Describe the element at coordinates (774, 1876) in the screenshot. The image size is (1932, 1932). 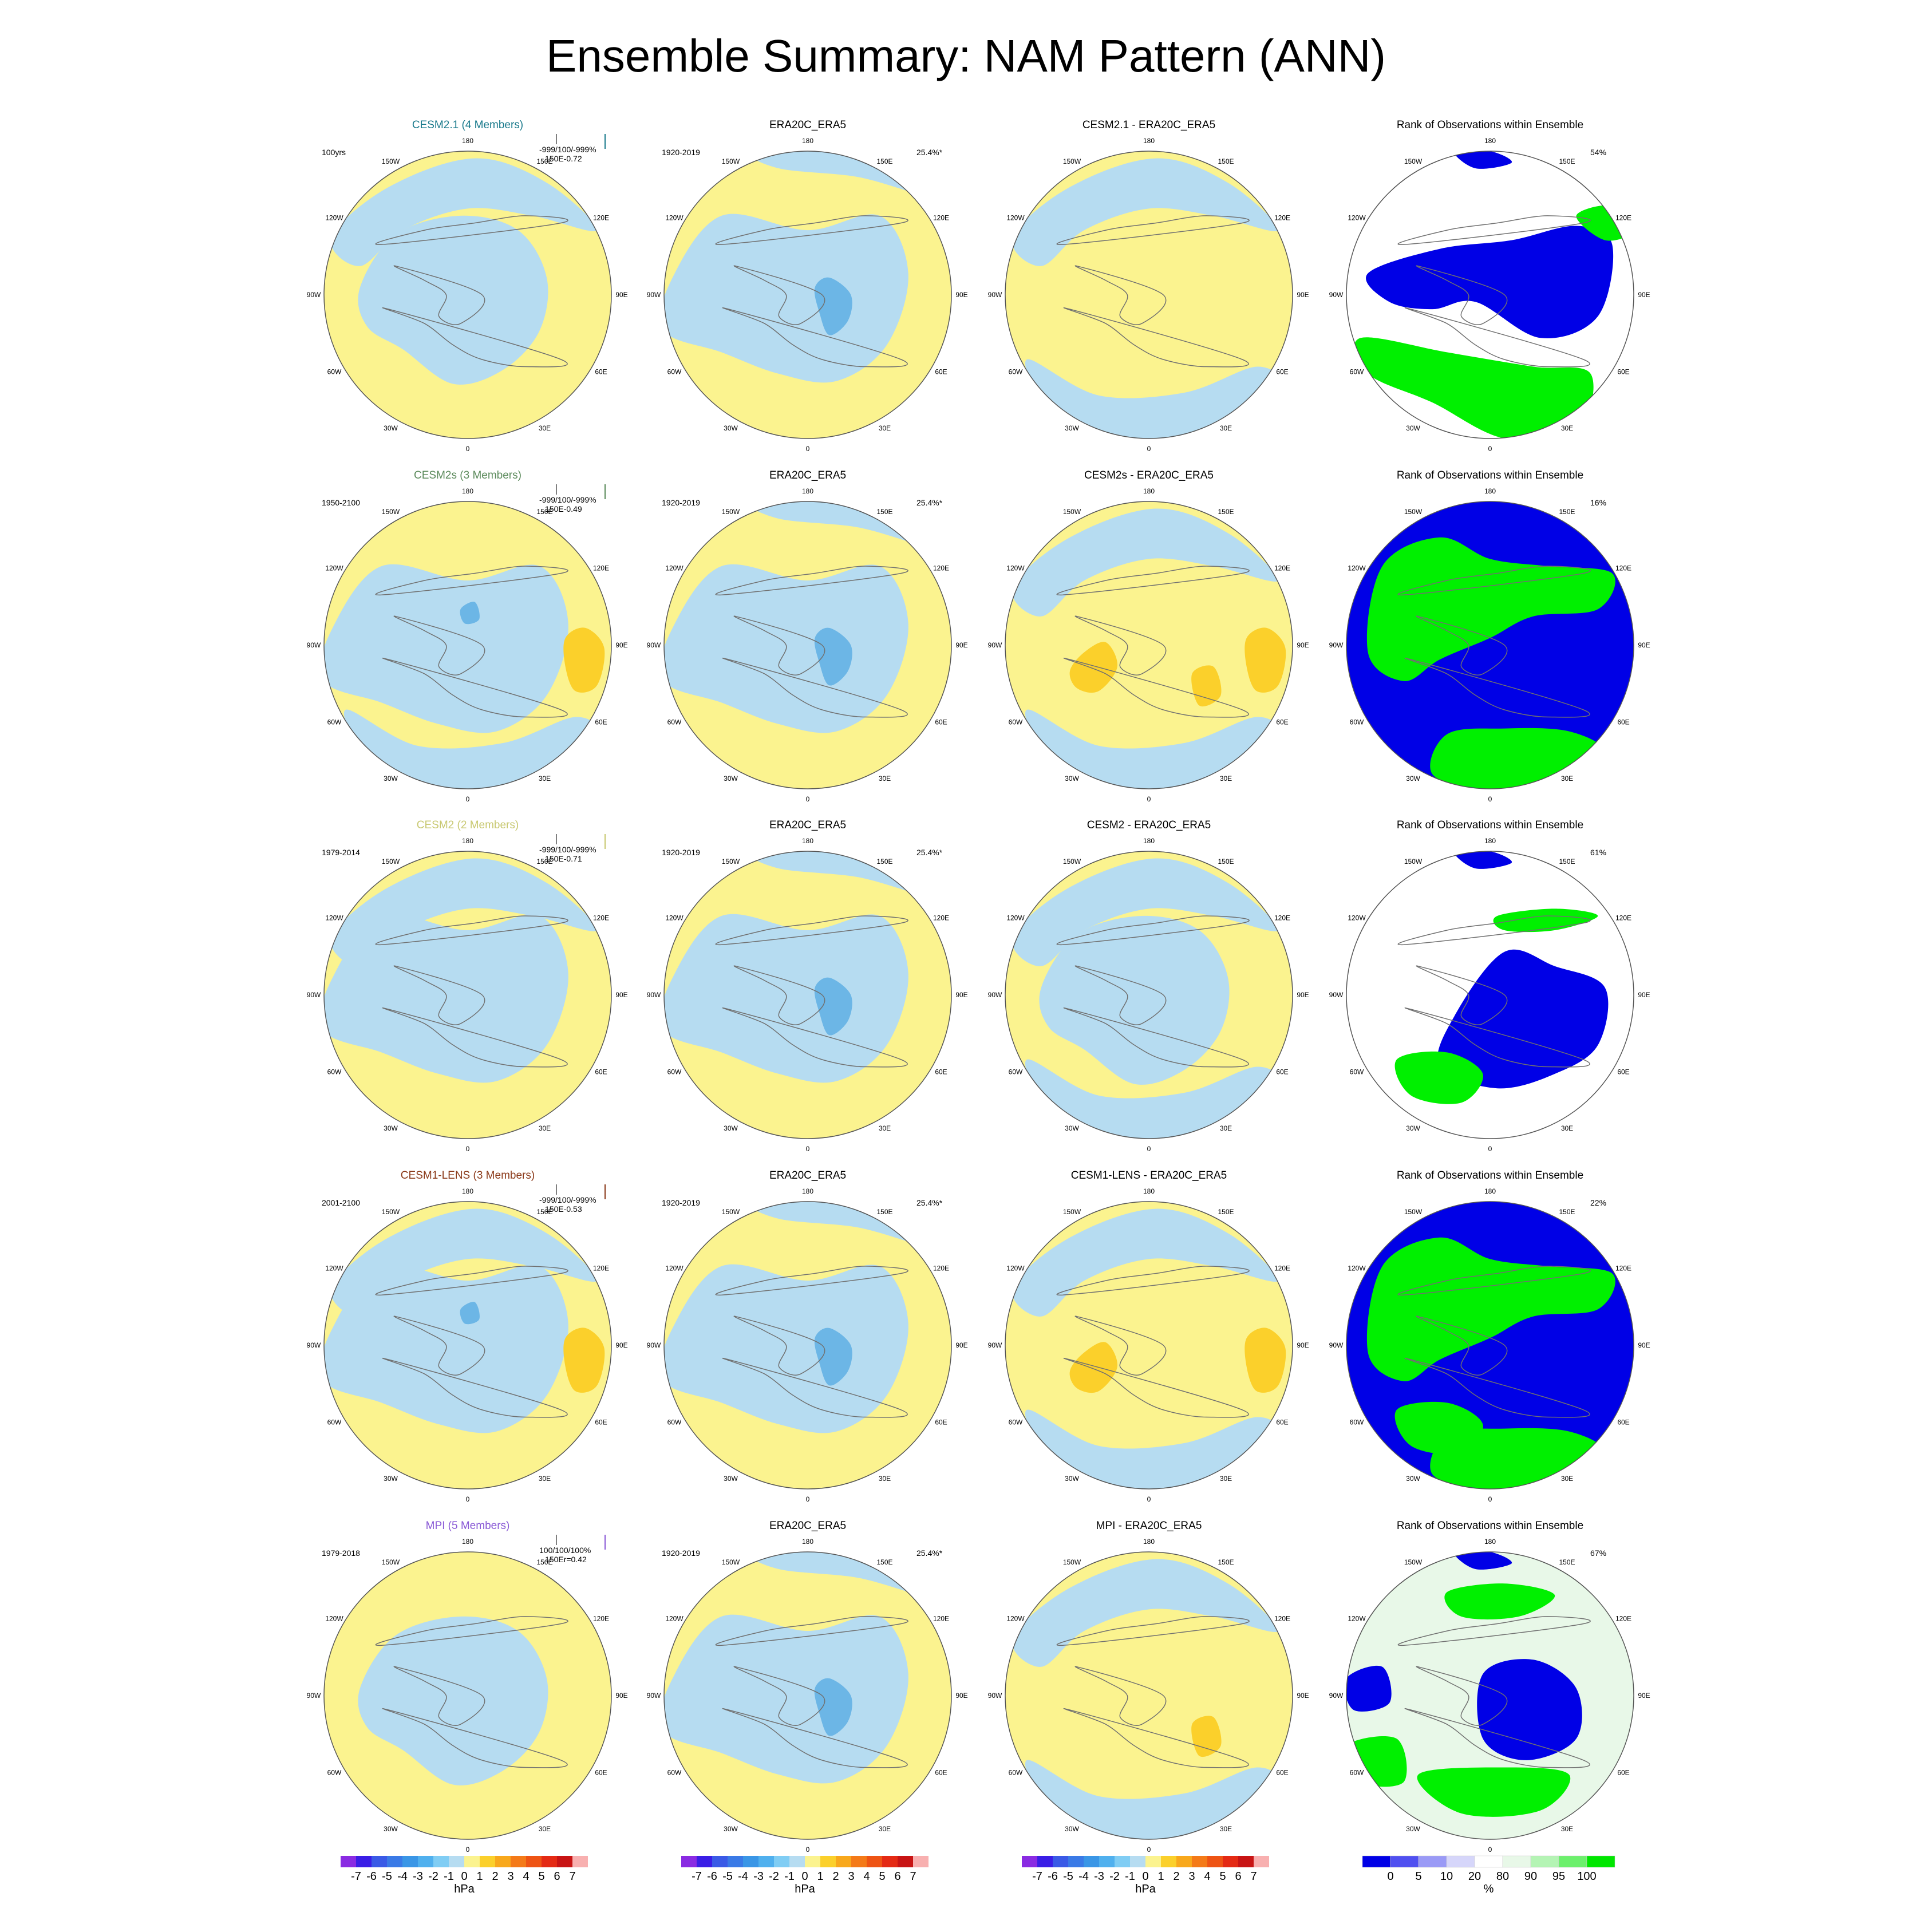
I see `colorbar-tick-label: -2` at that location.